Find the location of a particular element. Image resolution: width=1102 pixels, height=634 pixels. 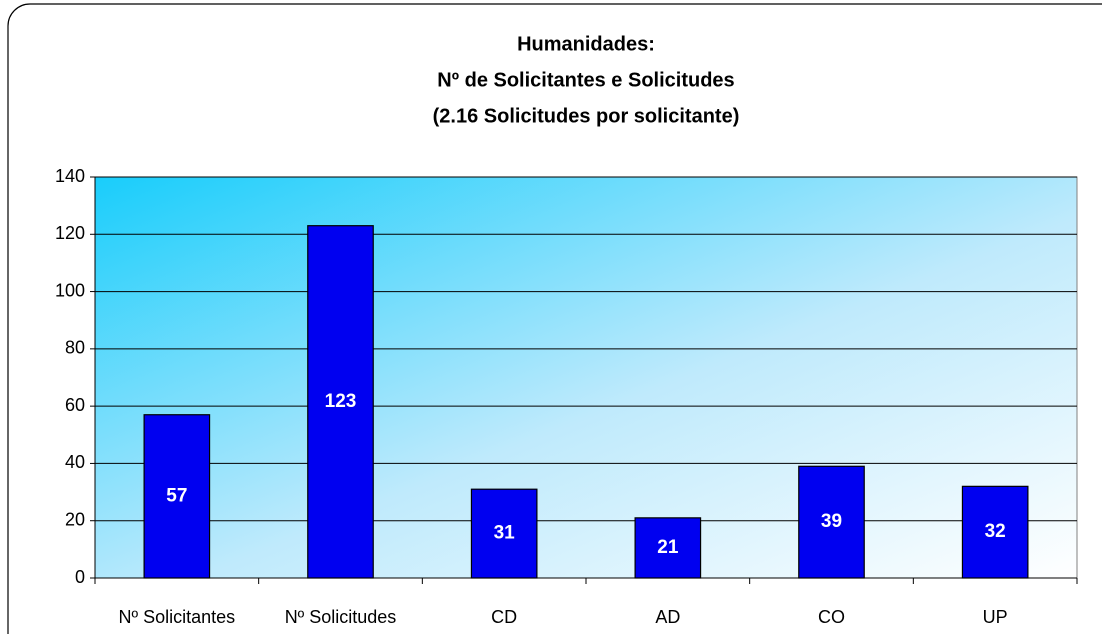

y-tick-label: 0 is located at coordinates (80, 577).